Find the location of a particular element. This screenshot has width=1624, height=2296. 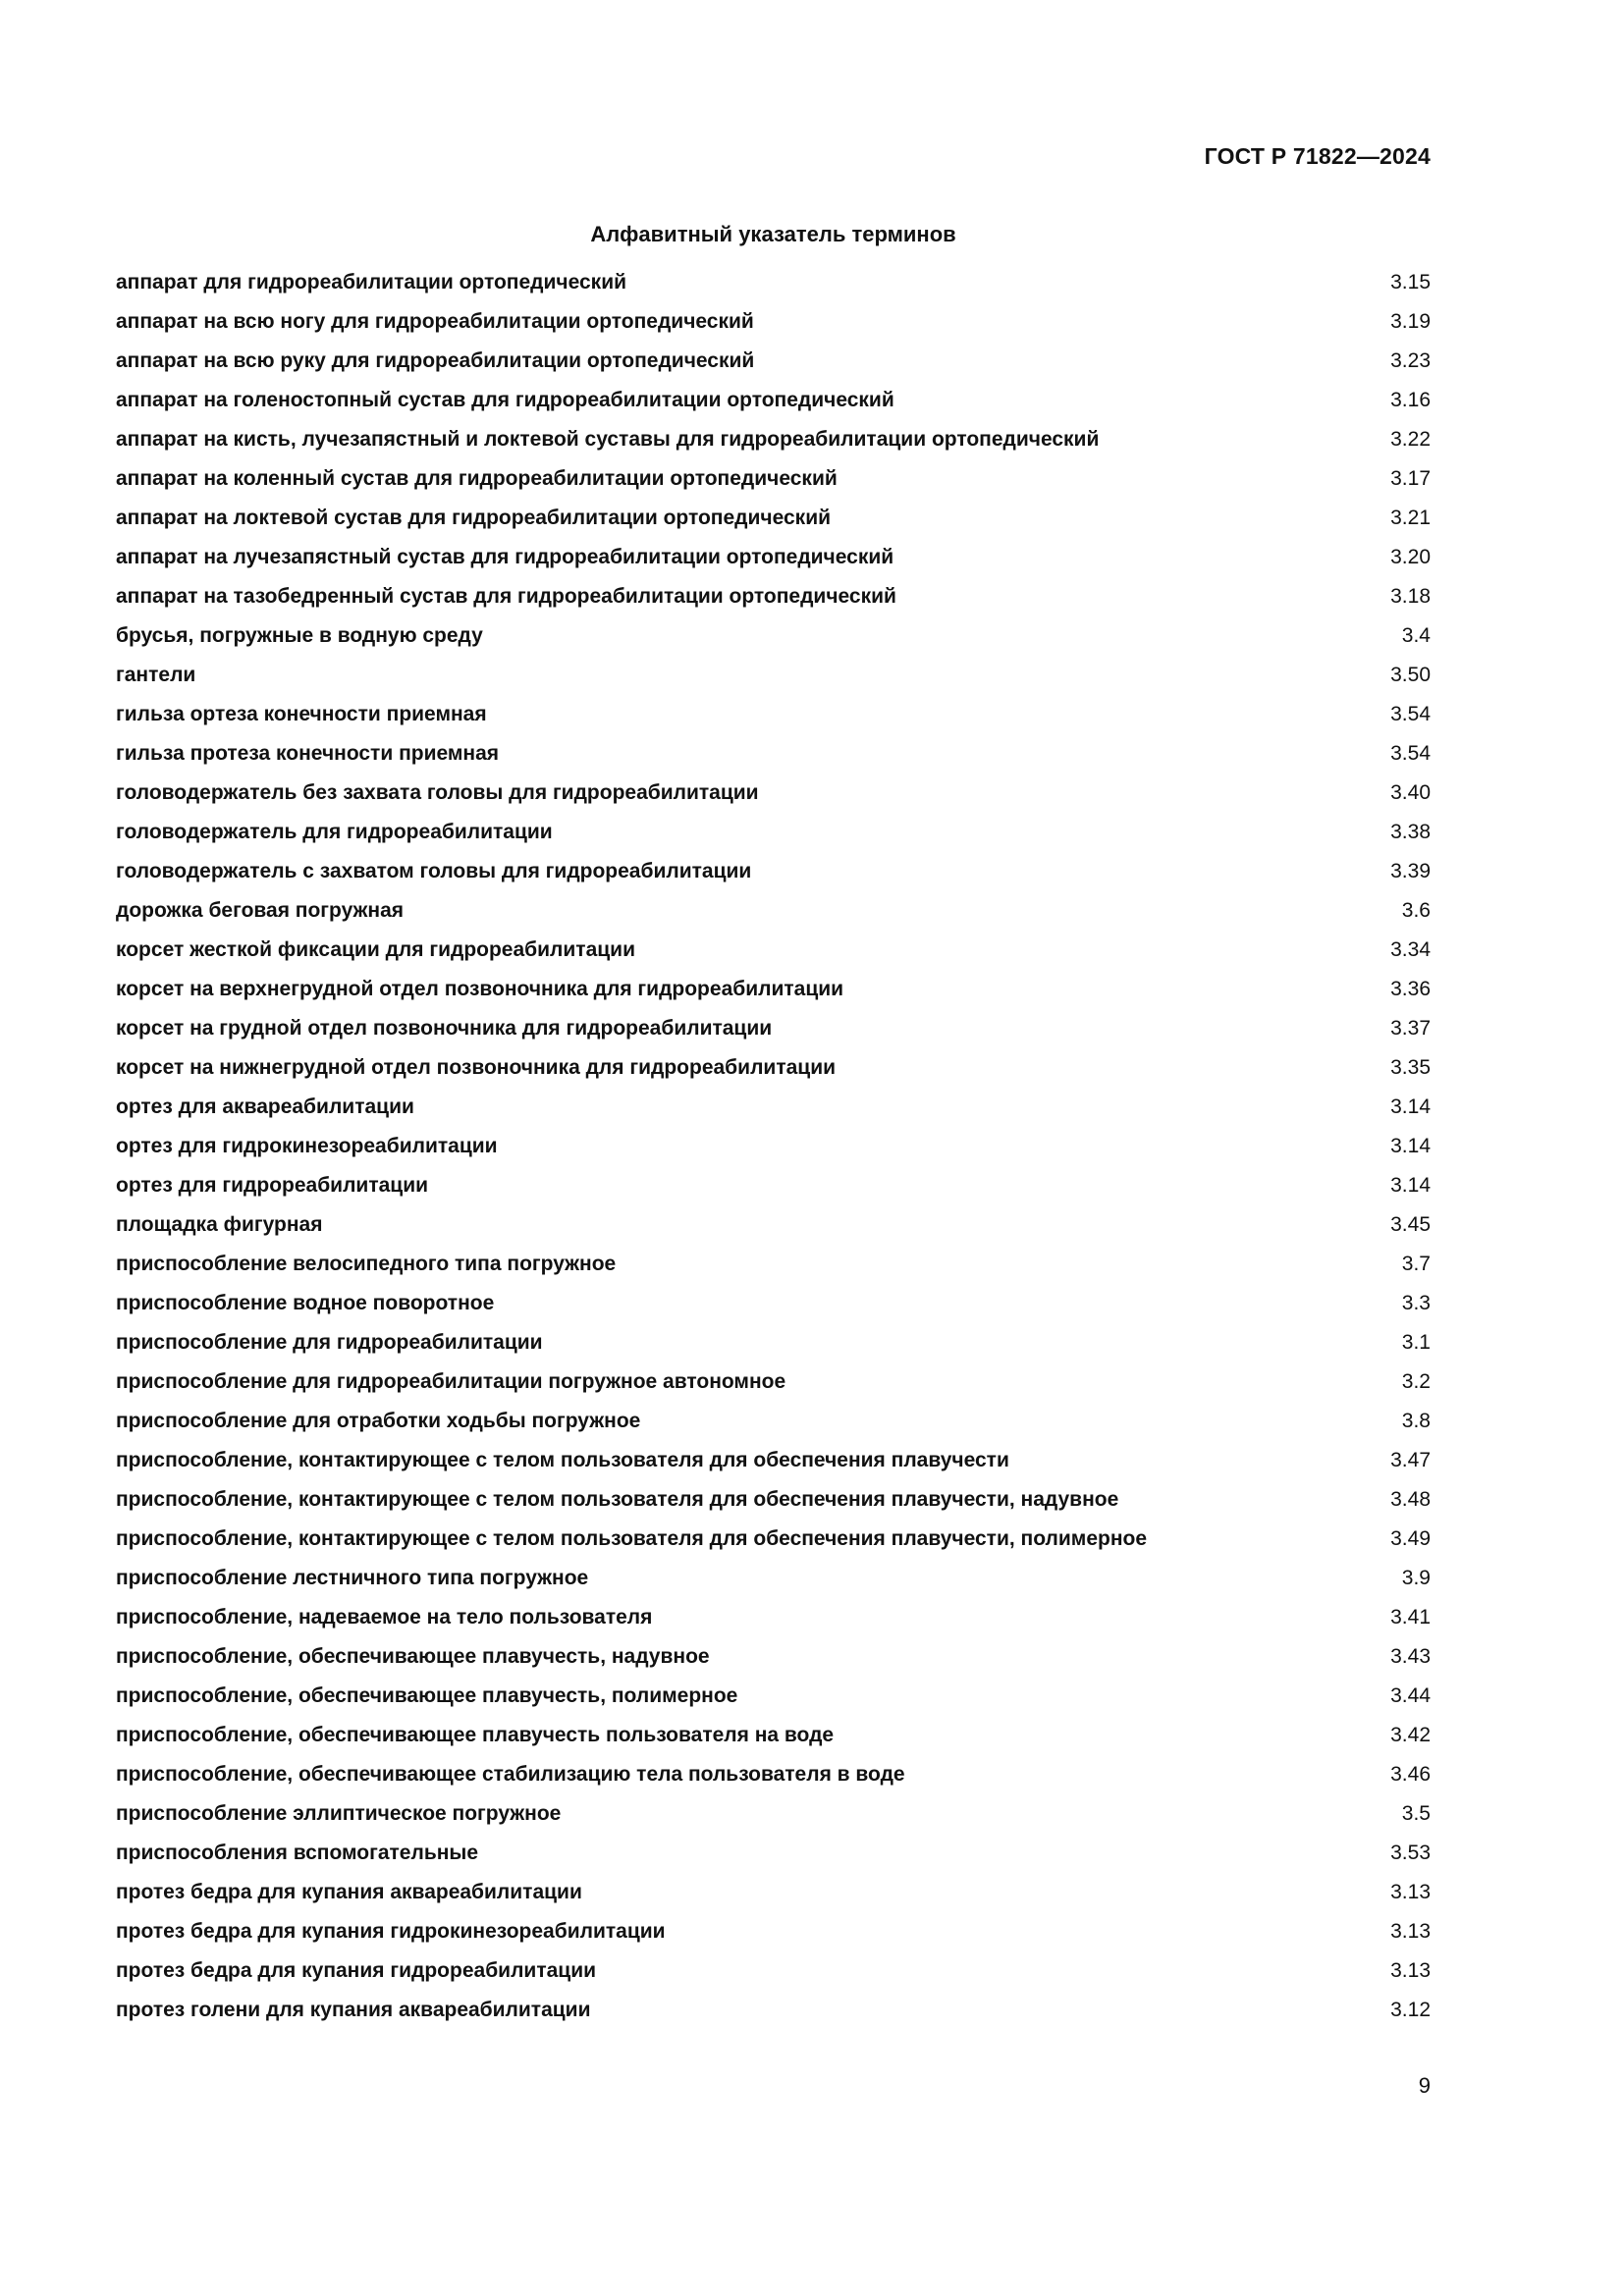

term-ref: 3.53 is located at coordinates (1410, 1853).